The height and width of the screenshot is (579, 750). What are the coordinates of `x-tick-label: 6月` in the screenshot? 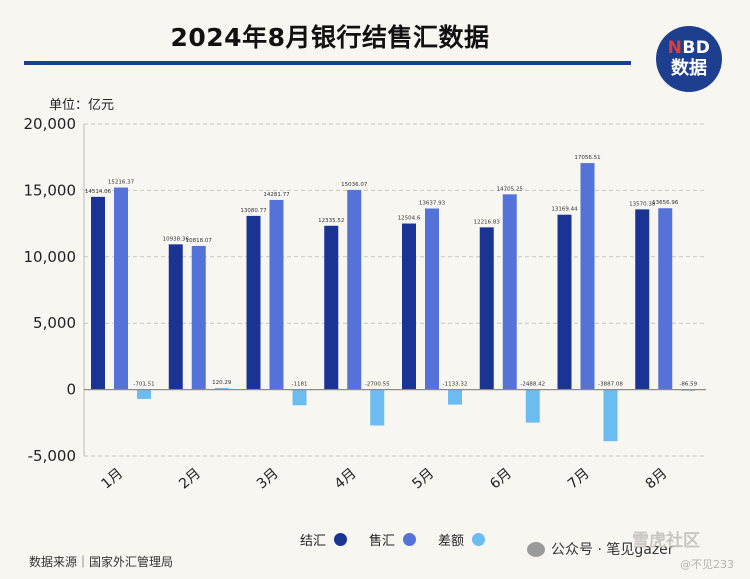 It's located at (501, 478).